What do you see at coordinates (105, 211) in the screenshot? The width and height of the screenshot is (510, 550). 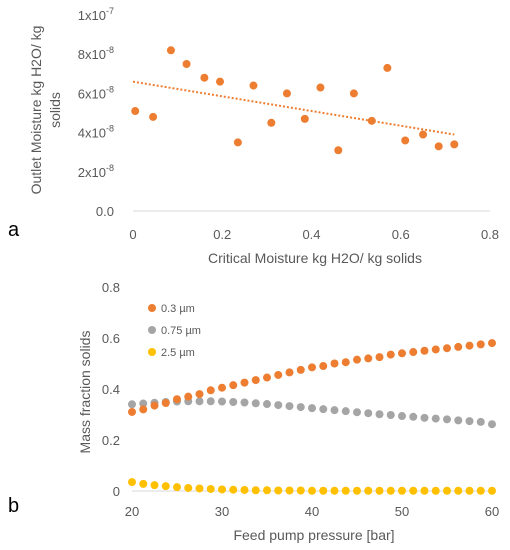 I see `panel-a-y-tick-label: 0.0` at bounding box center [105, 211].